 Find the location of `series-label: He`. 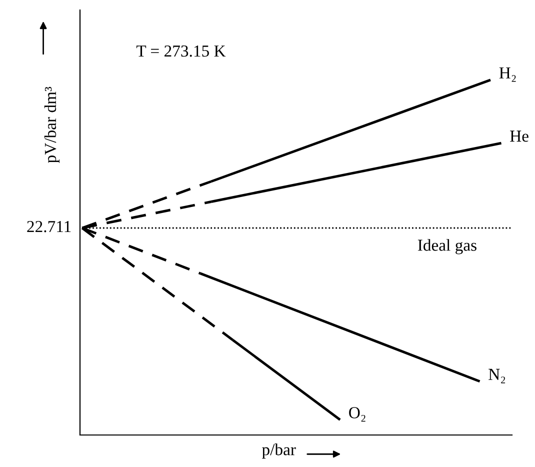

series-label: He is located at coordinates (519, 136).